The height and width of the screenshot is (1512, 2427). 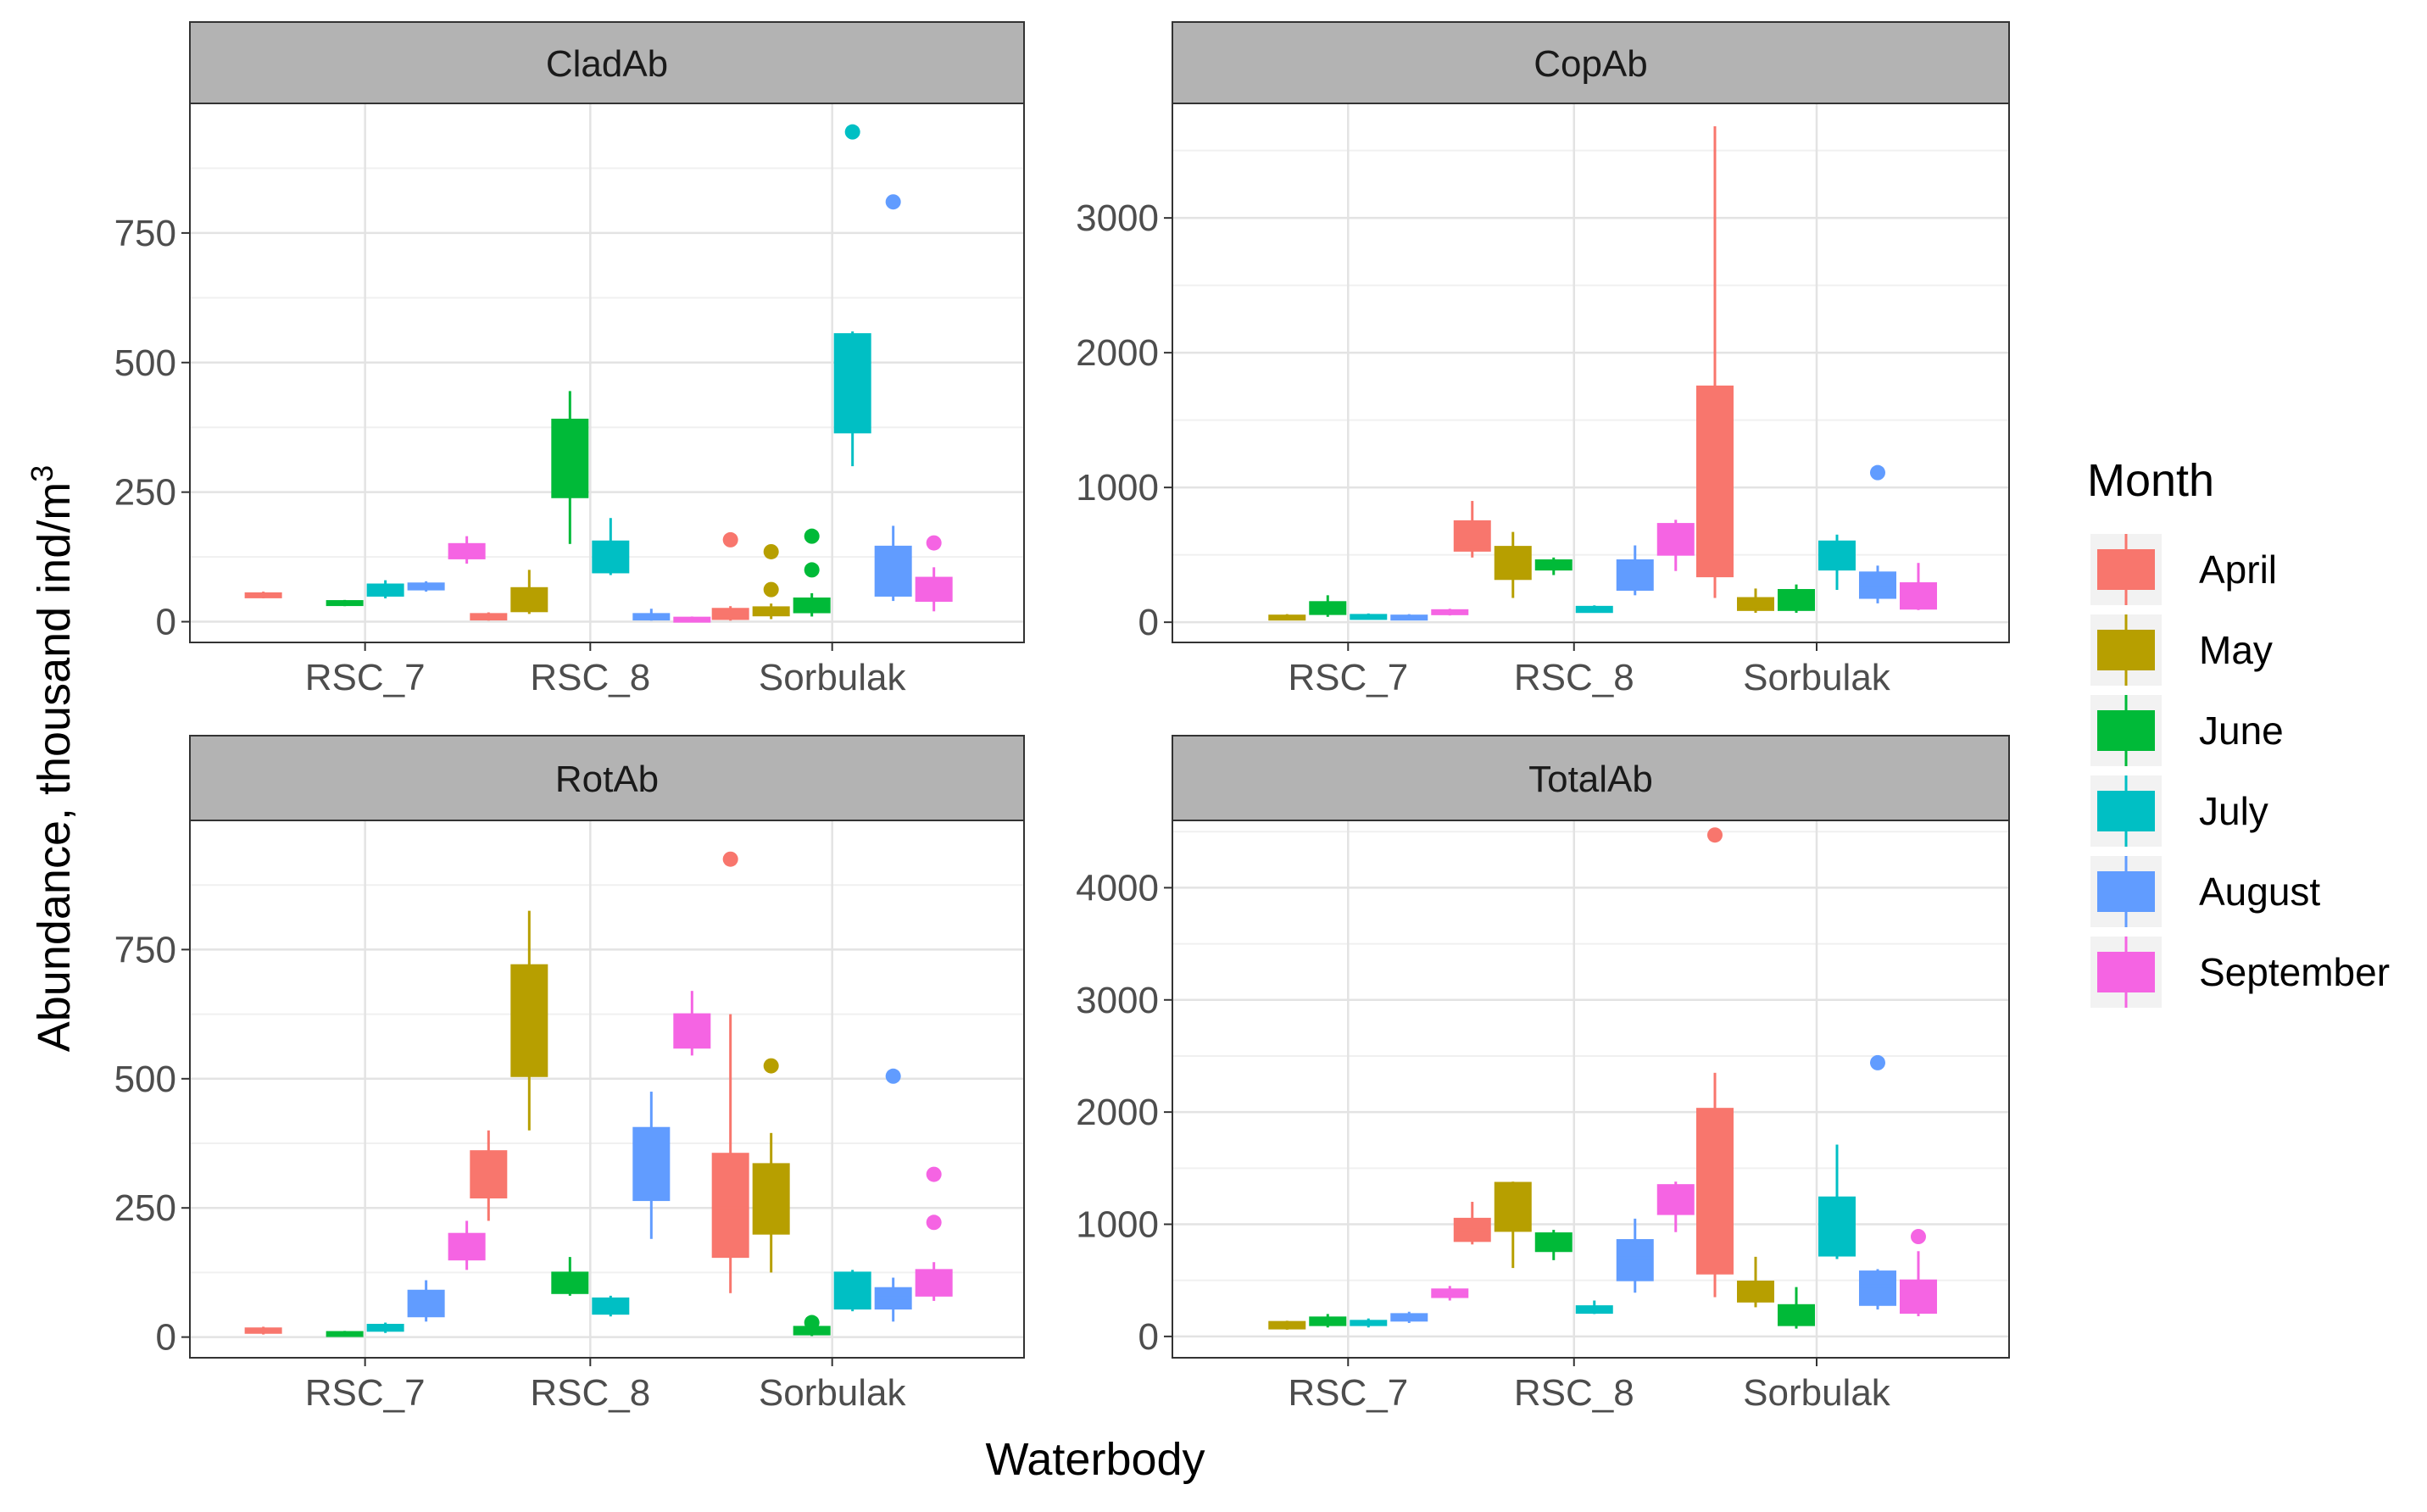 I want to click on legend-item-may: May, so click(x=2181, y=650).